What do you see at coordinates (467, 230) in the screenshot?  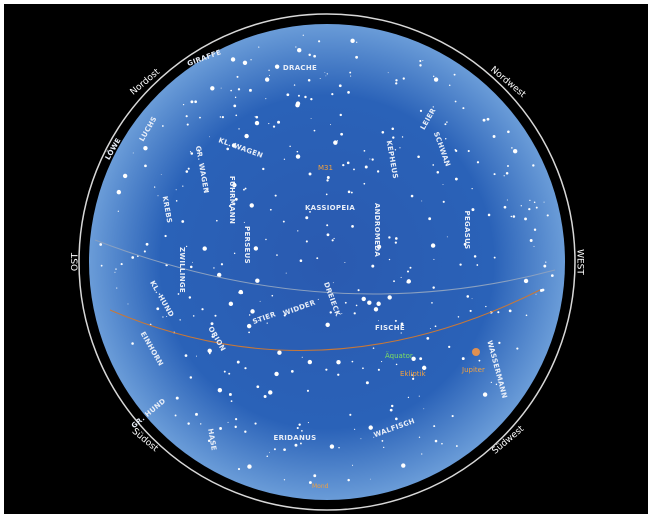 I see `constellation-label: PEGASUS` at bounding box center [467, 230].